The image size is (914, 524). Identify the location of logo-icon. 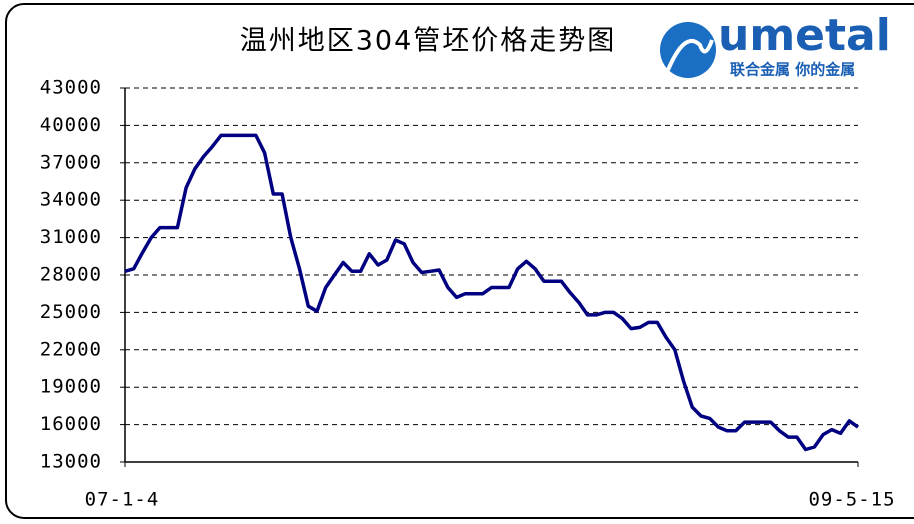
(688, 50).